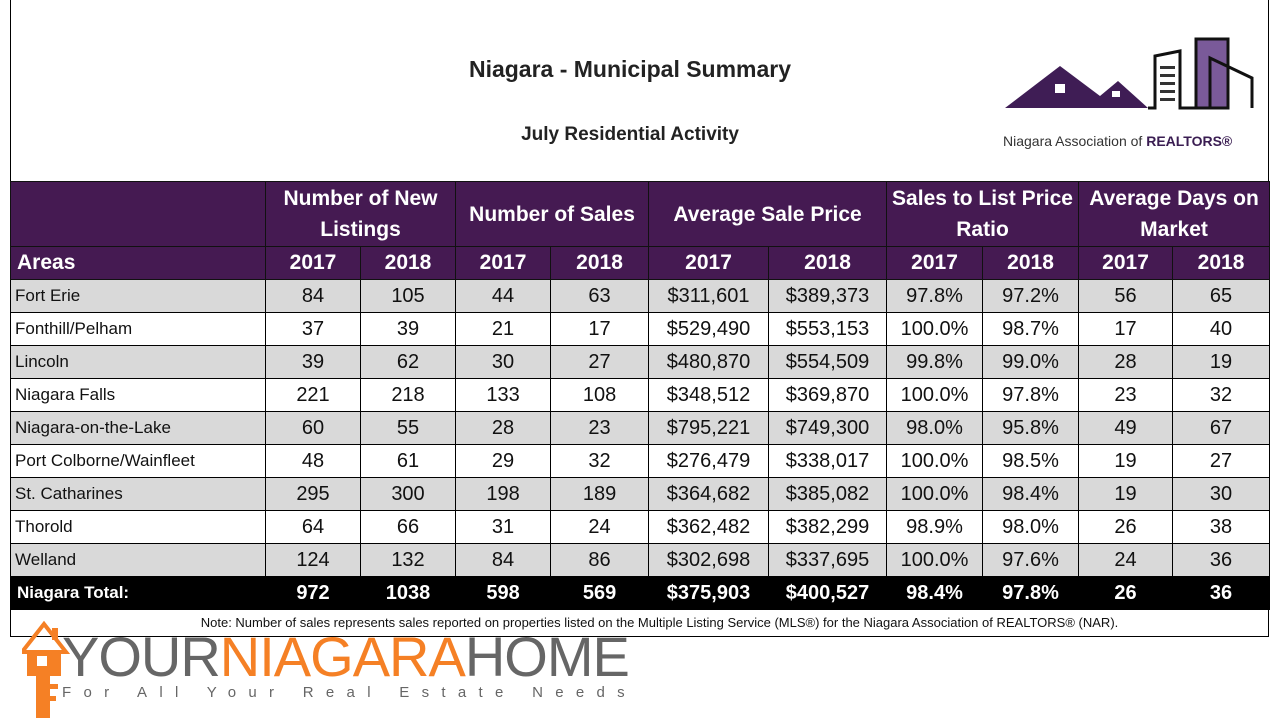 The width and height of the screenshot is (1280, 720). Describe the element at coordinates (709, 362) in the screenshot. I see `value-cell: $480,870` at that location.